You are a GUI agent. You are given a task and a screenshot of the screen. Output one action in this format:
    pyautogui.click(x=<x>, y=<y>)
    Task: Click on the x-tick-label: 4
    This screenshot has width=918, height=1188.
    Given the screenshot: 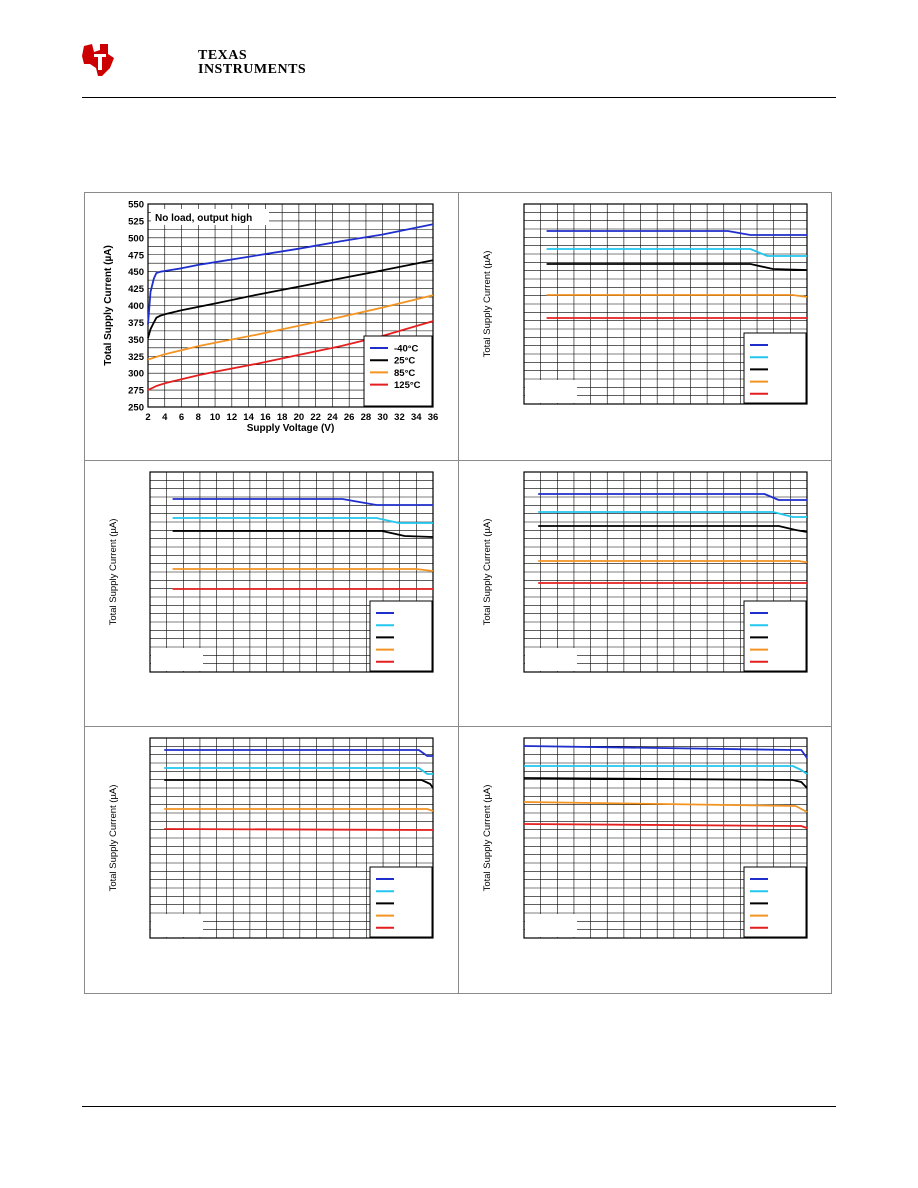 What is the action you would take?
    pyautogui.click(x=165, y=417)
    